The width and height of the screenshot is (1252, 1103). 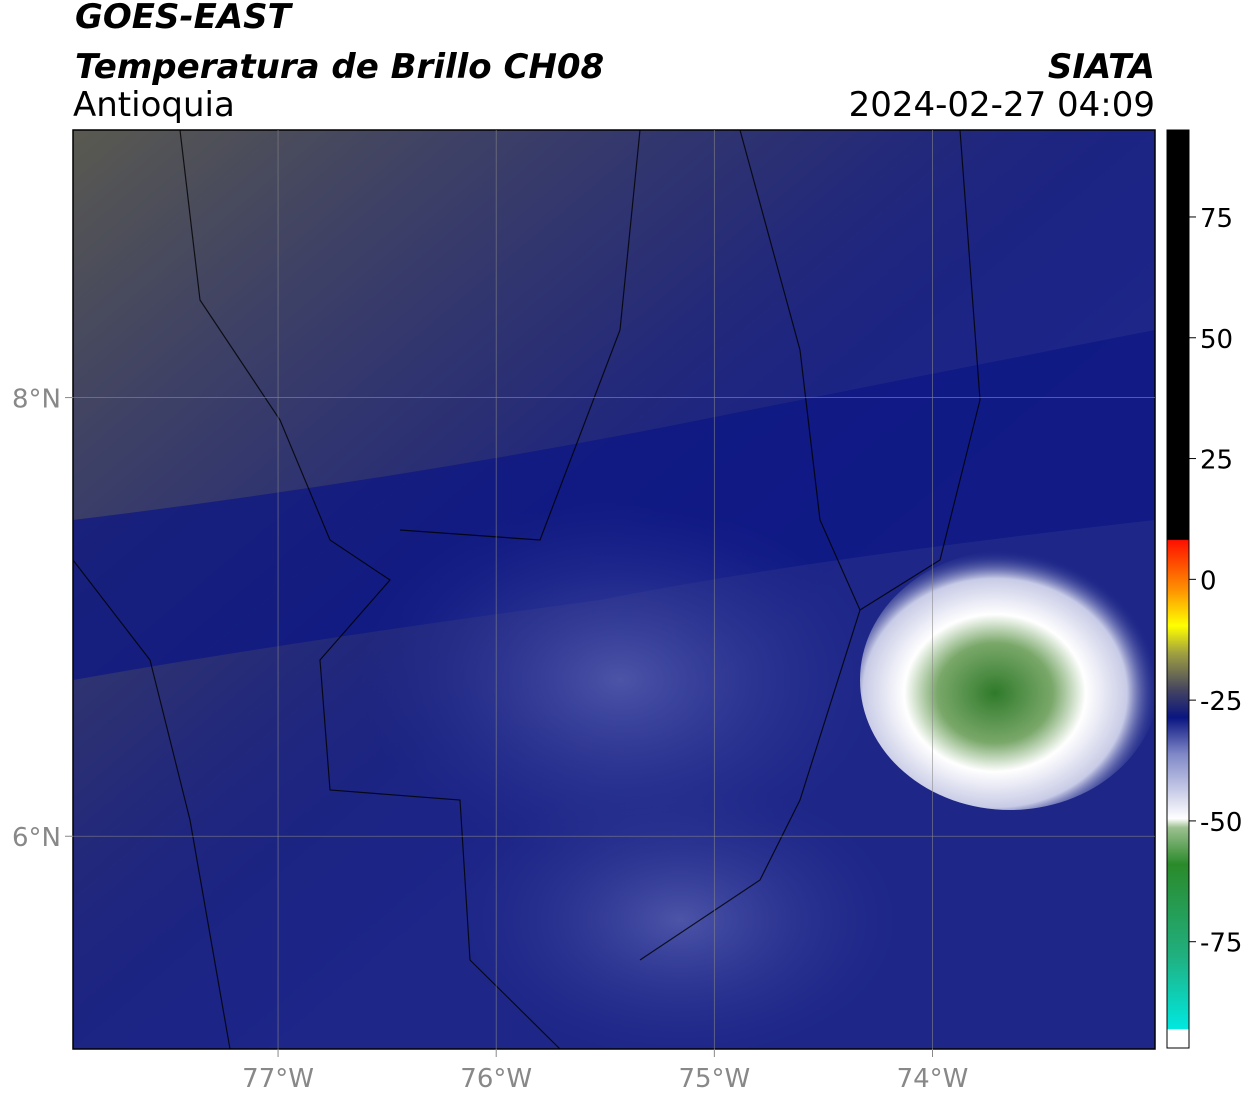 What do you see at coordinates (1002, 105) in the screenshot?
I see `datetime: 2024-02-27 04:09` at bounding box center [1002, 105].